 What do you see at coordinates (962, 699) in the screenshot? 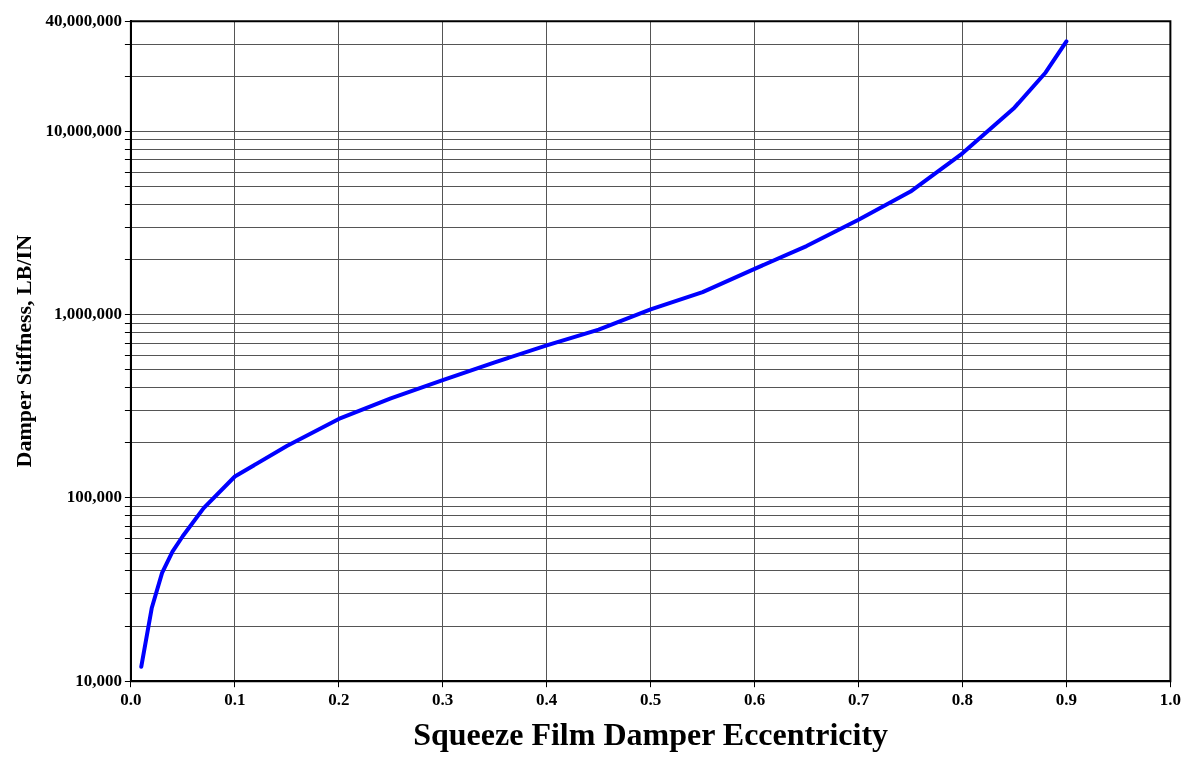
I see `x-tick-label: 0.8` at bounding box center [962, 699].